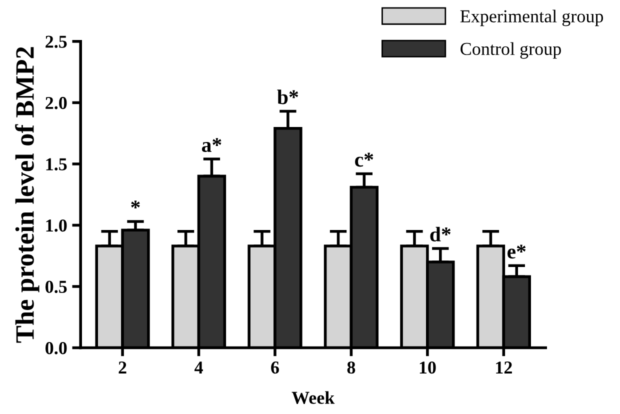  What do you see at coordinates (56, 225) in the screenshot?
I see `y-tick-label: 1.0` at bounding box center [56, 225].